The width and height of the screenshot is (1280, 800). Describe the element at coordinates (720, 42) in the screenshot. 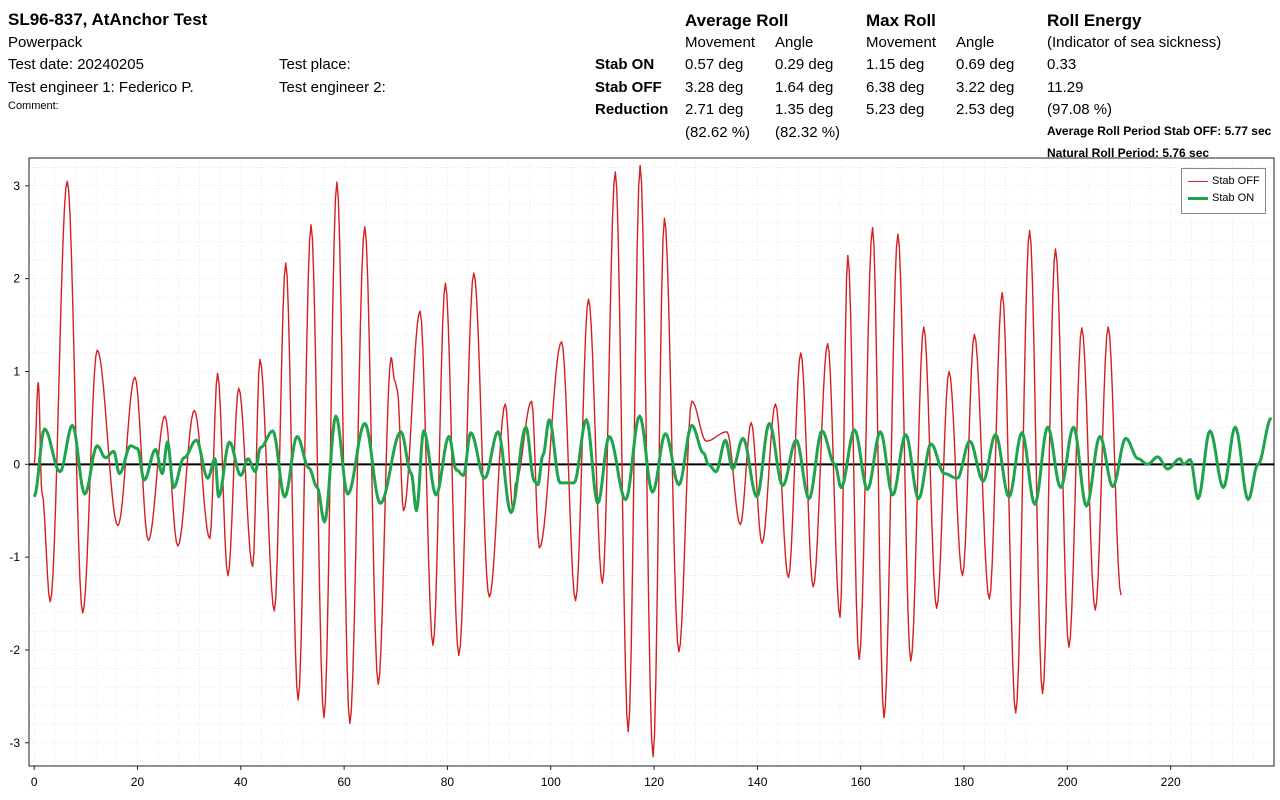

I see `avg-movement-col: Movement` at that location.